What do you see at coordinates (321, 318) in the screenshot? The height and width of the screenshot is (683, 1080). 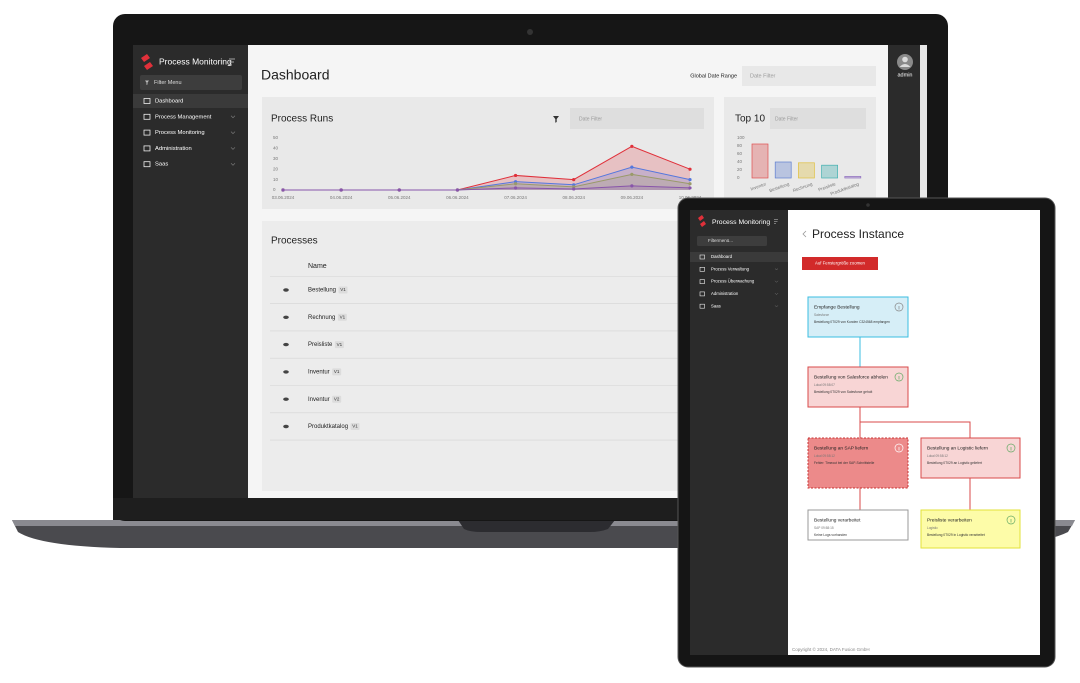 I see `process-name: Rechnung` at bounding box center [321, 318].